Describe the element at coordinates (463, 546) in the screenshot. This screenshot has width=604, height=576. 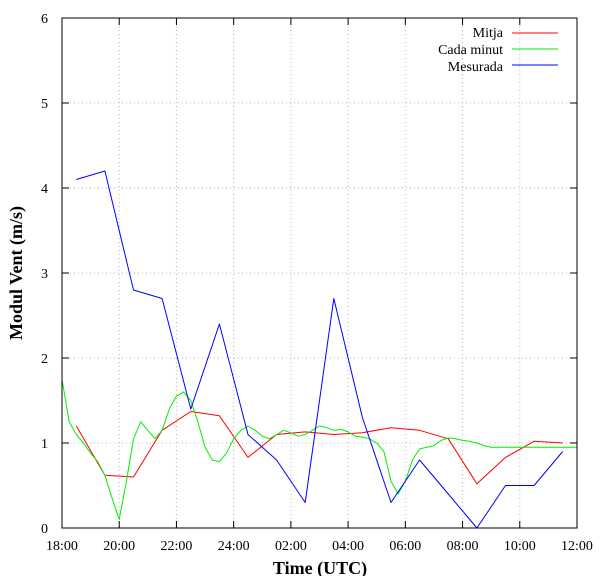
I see `x-tick-label: 08:00` at that location.